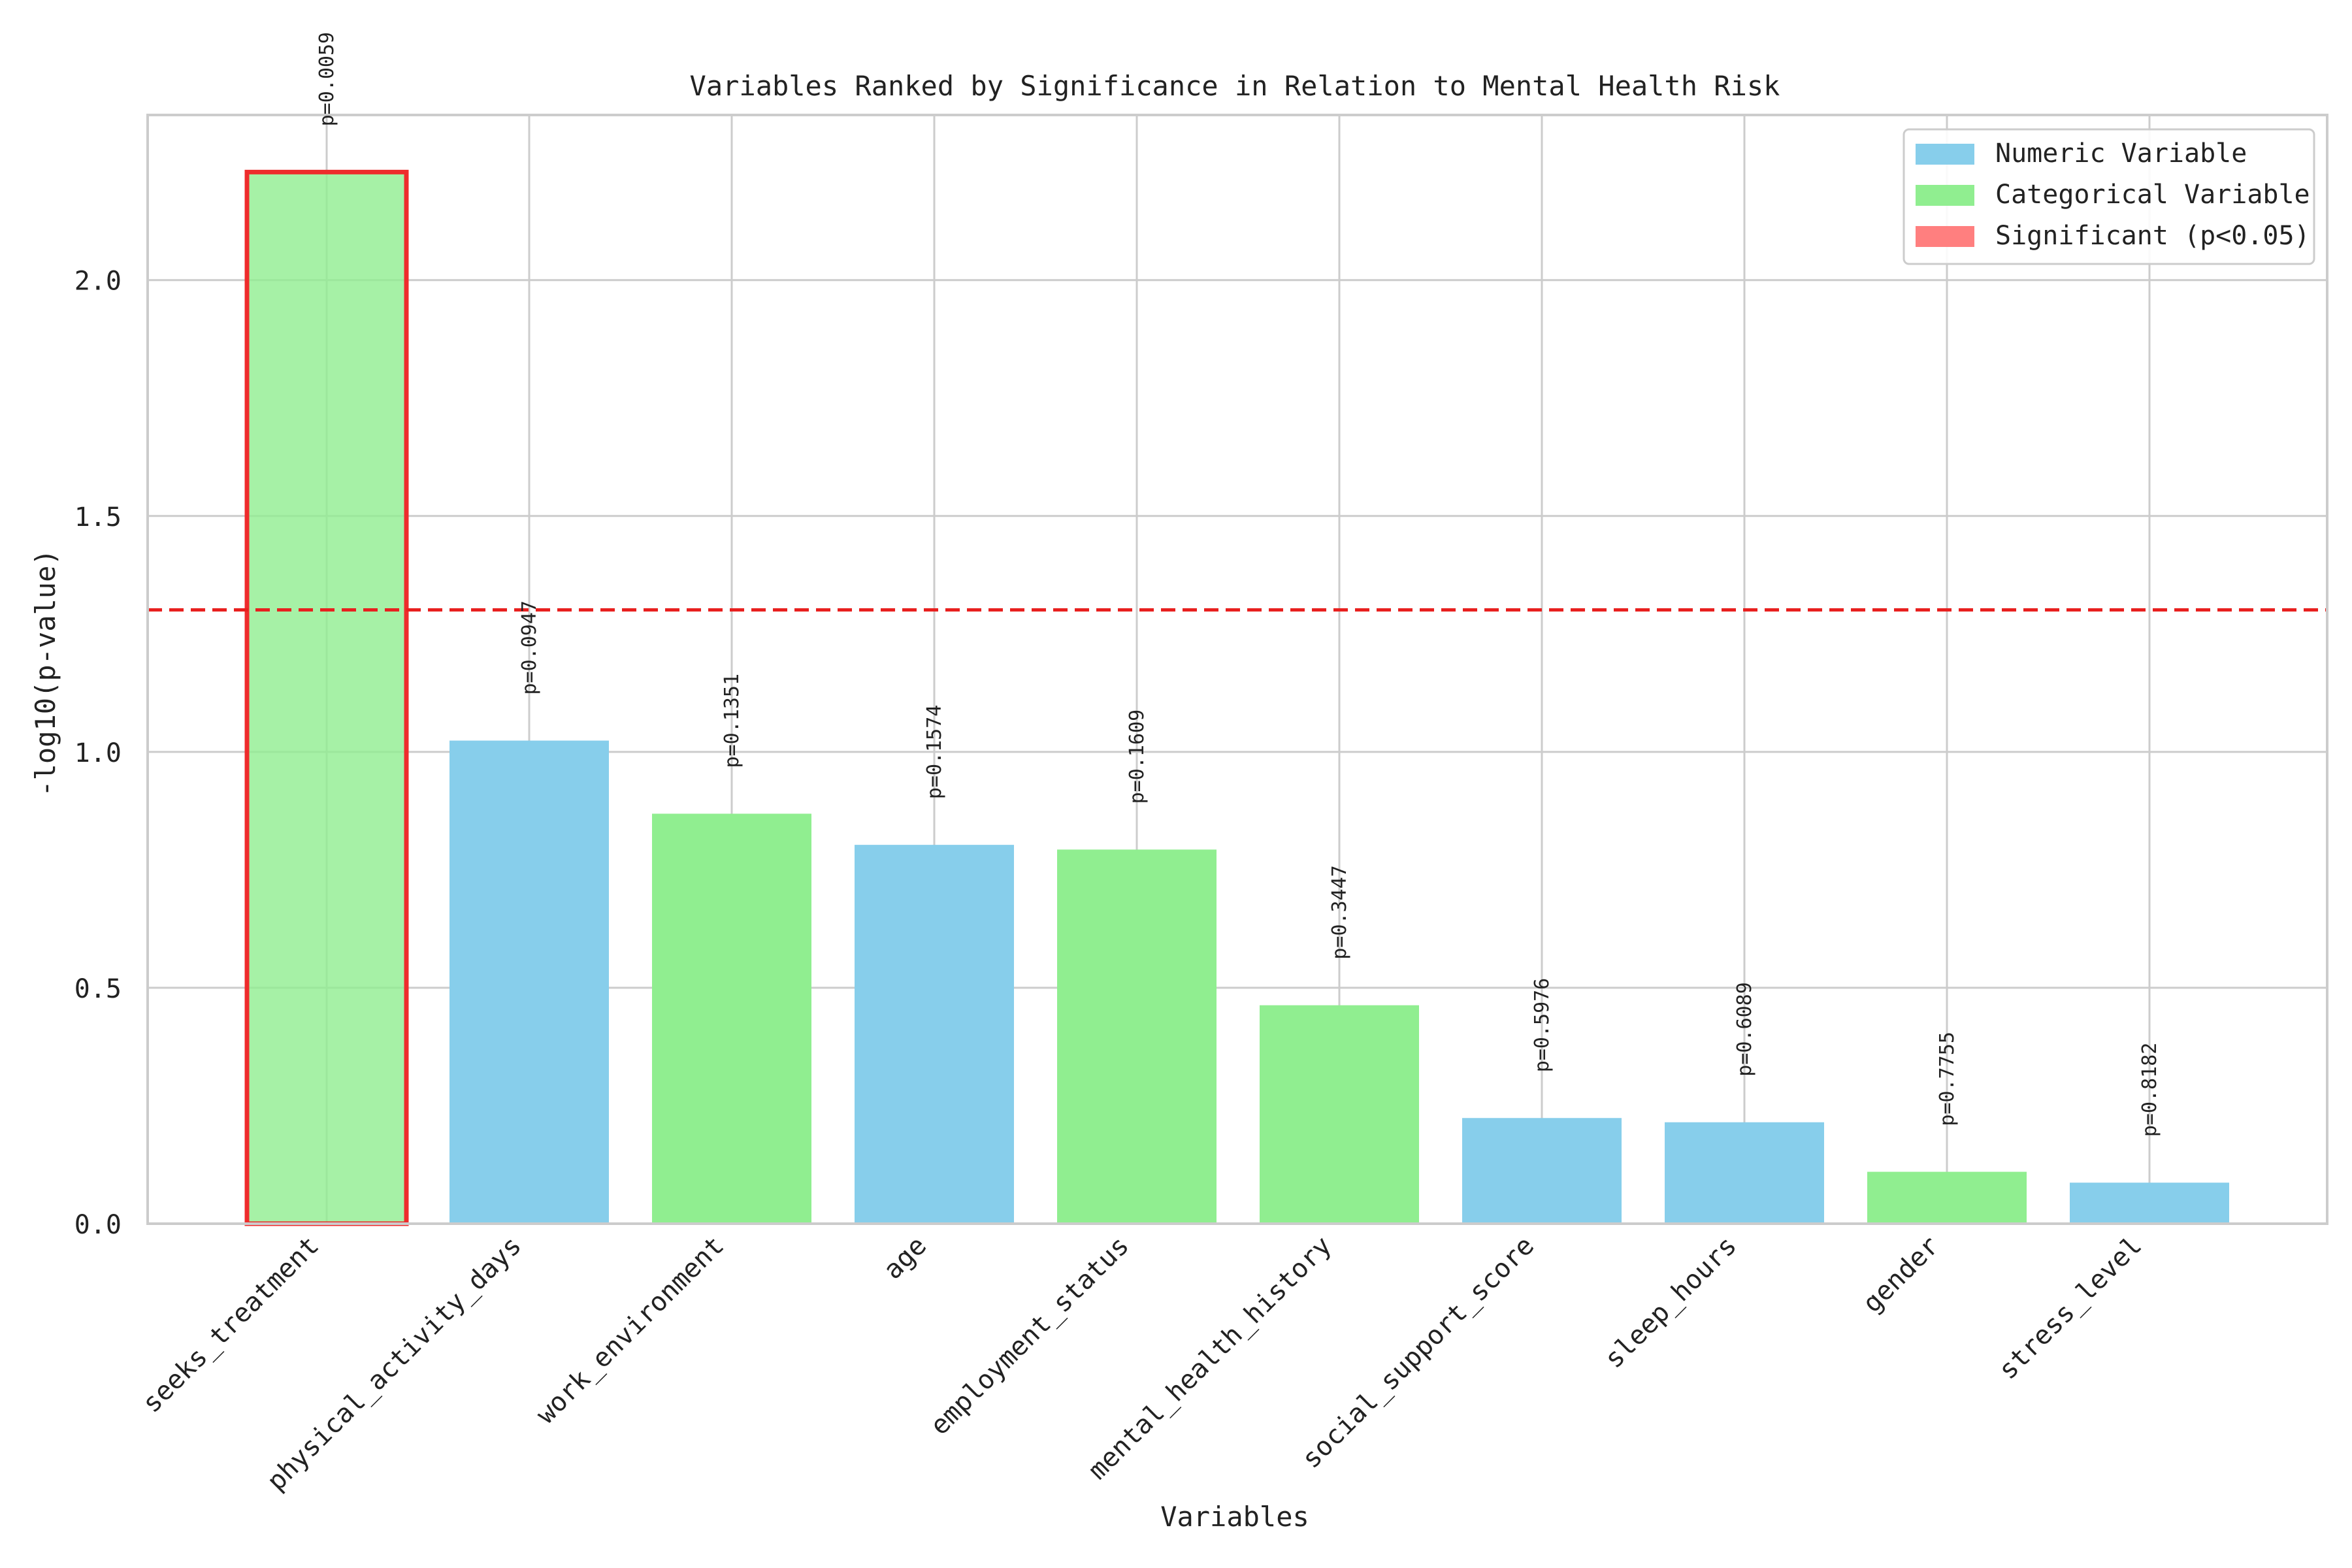  What do you see at coordinates (1137, 757) in the screenshot?
I see `p-value-label: p=0.1609` at bounding box center [1137, 757].